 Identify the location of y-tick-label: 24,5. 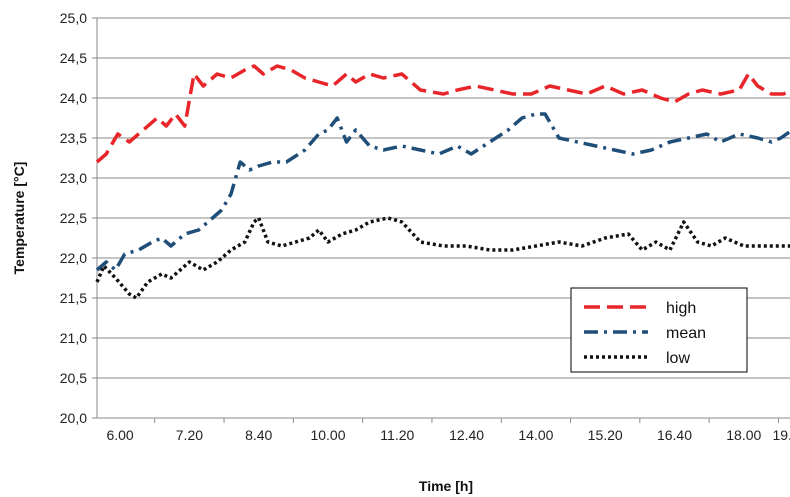
(73, 58).